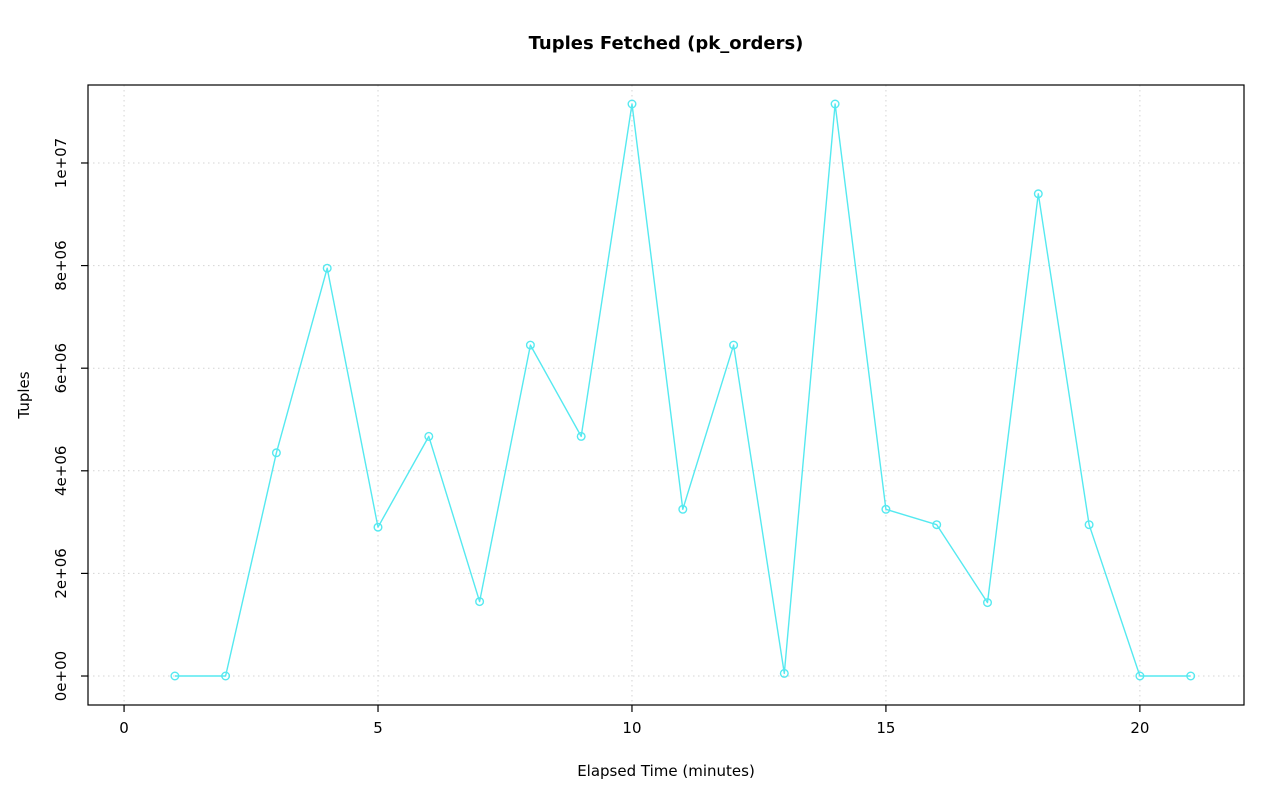 The height and width of the screenshot is (801, 1280). Describe the element at coordinates (378, 728) in the screenshot. I see `x-tick-label: 5` at that location.